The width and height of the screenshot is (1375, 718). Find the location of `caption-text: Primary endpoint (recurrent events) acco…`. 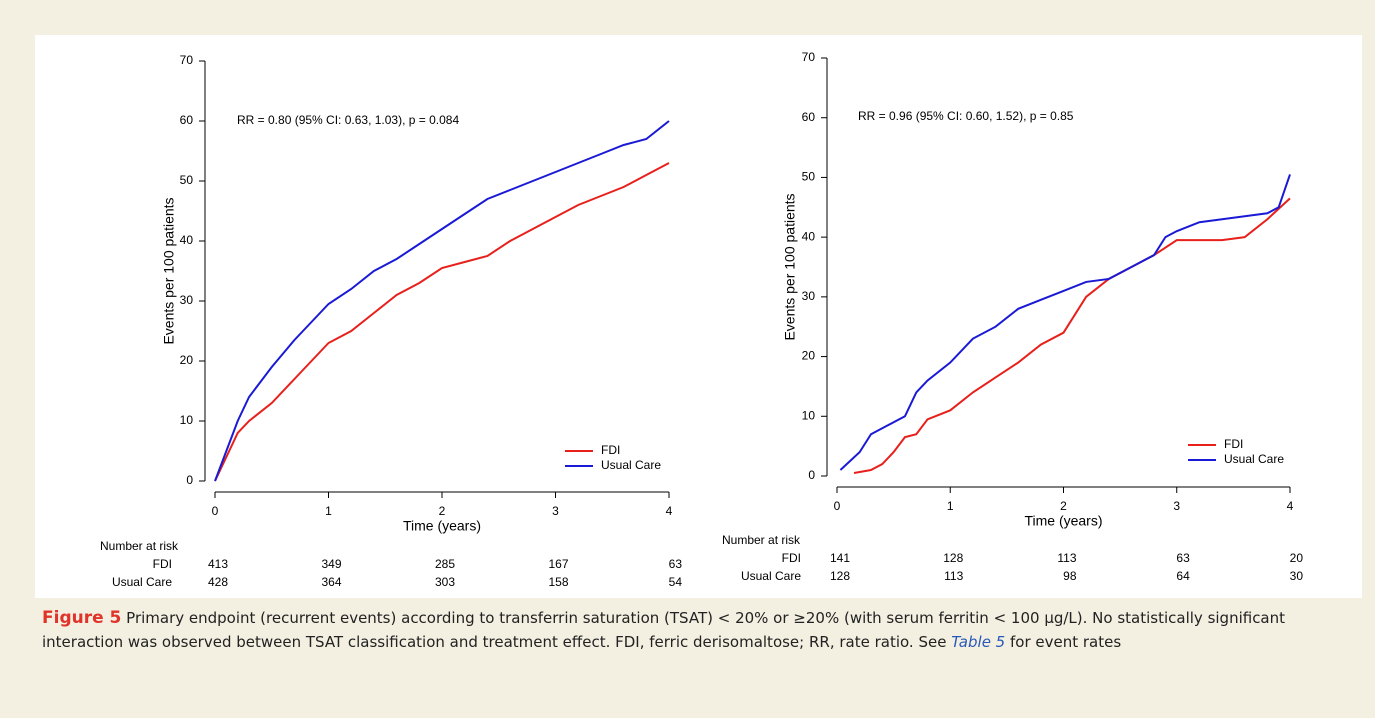

caption-text: Primary endpoint (recurrent events) acco… is located at coordinates (664, 630).